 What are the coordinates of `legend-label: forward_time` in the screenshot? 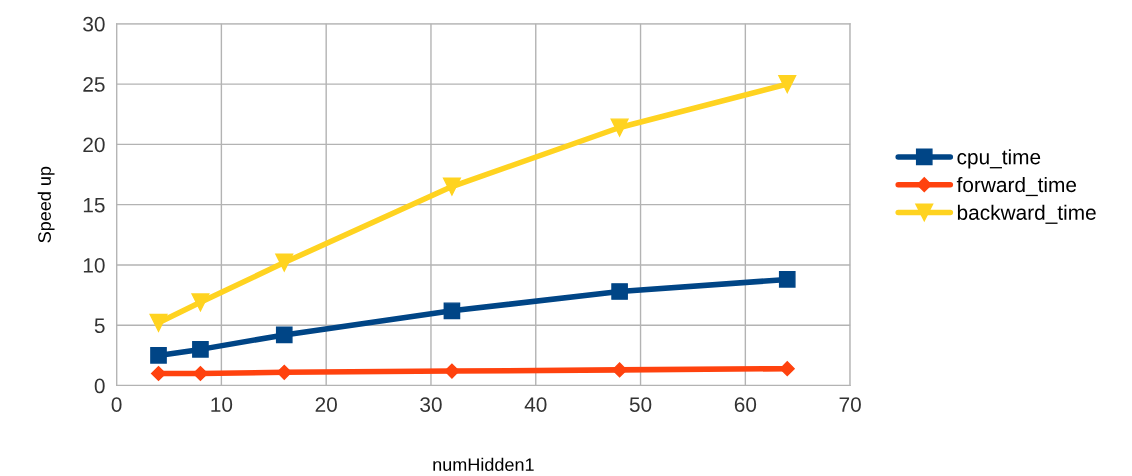 It's located at (1016, 186).